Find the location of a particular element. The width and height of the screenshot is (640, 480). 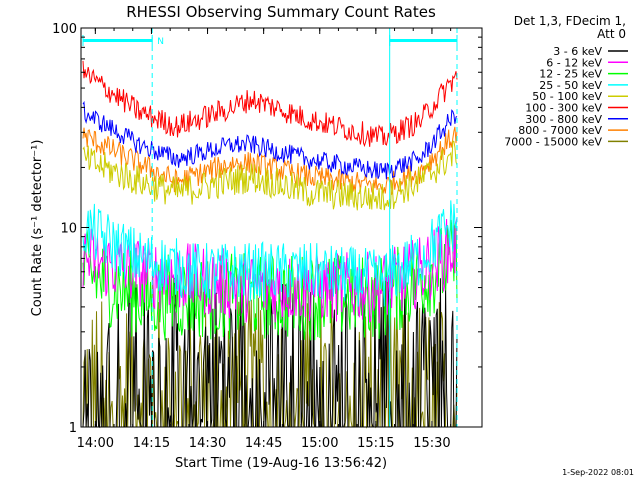

x-axis-label: Start Time (19-Aug-16 13:56:42) is located at coordinates (281, 463).